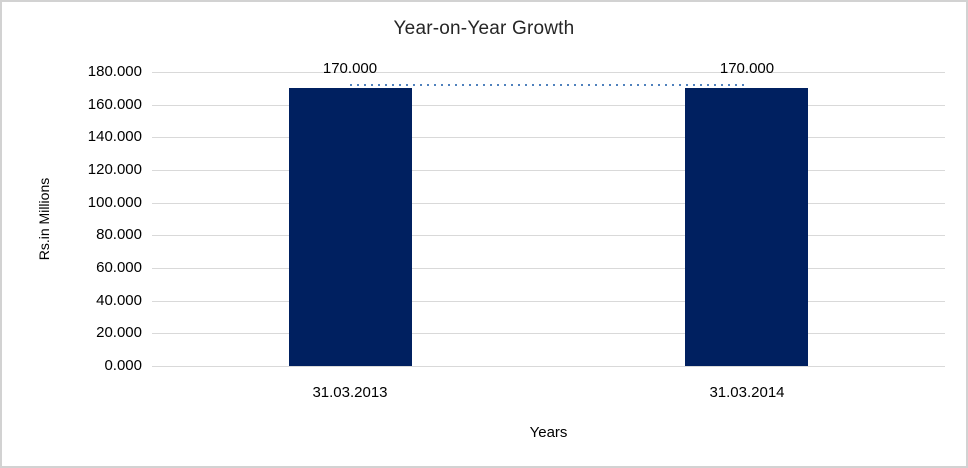  I want to click on x-category-label: 31.03.2013, so click(350, 392).